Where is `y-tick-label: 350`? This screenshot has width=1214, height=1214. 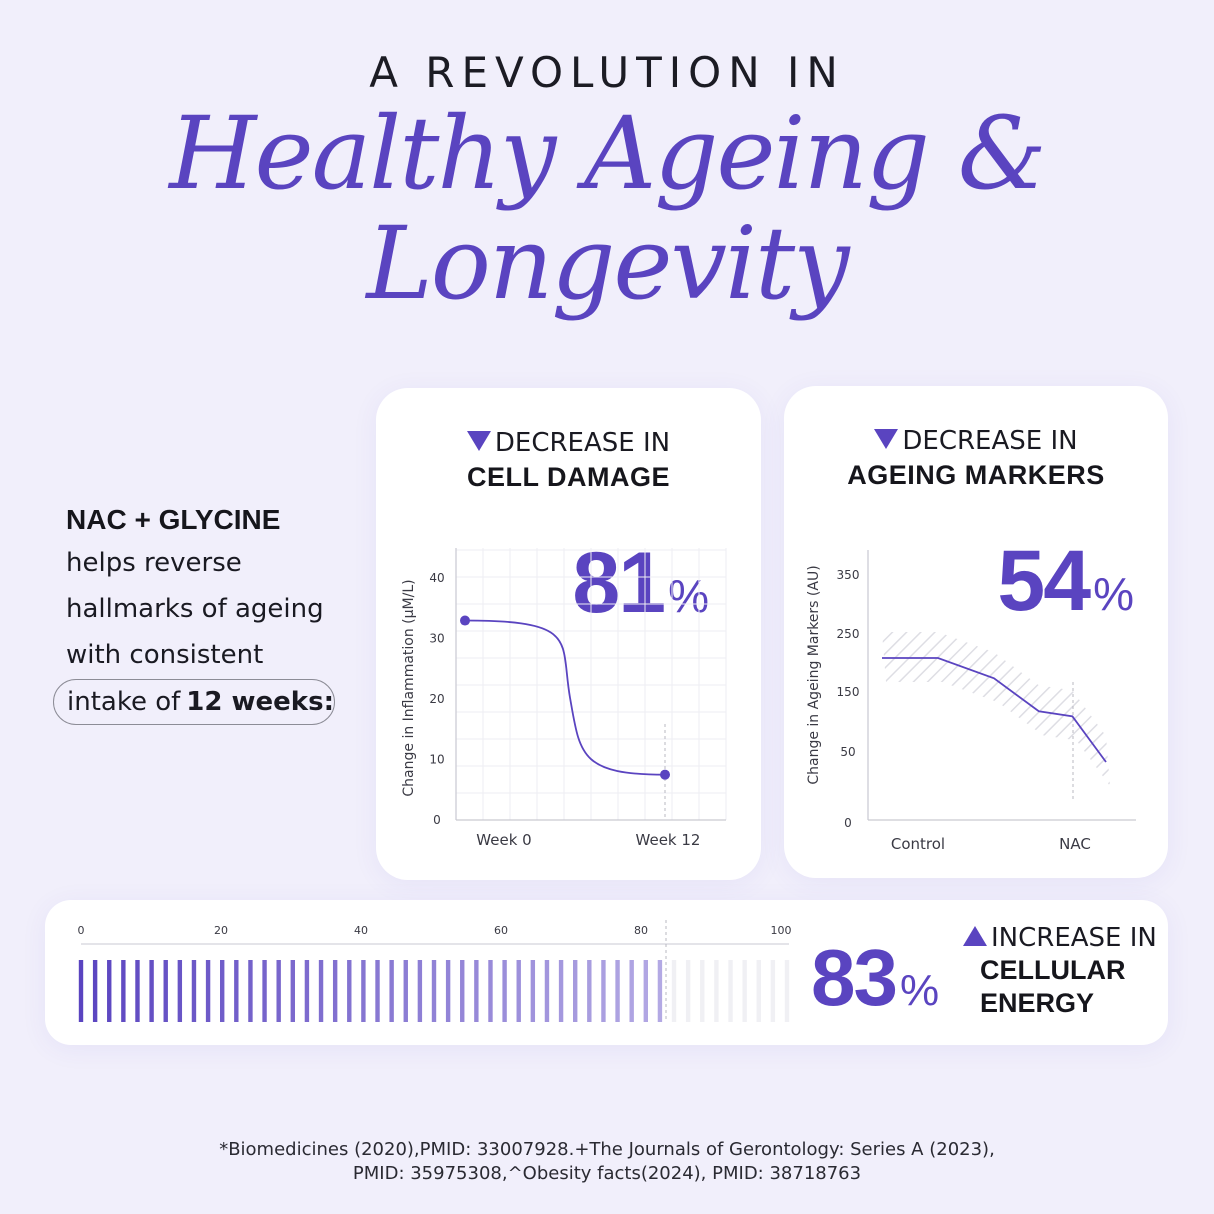
y-tick-label: 350 is located at coordinates (848, 575).